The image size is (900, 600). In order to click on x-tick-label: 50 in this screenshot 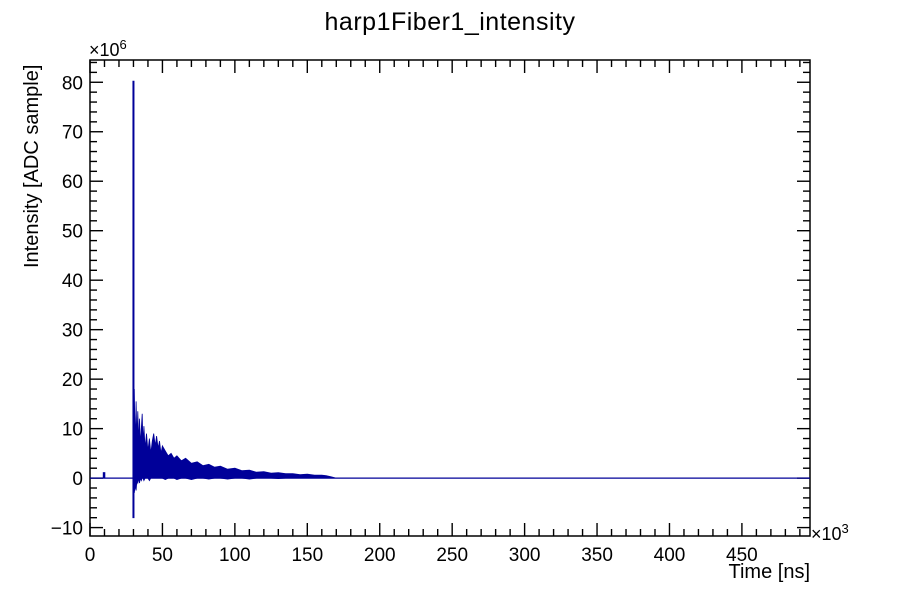, I will do `click(162, 555)`.